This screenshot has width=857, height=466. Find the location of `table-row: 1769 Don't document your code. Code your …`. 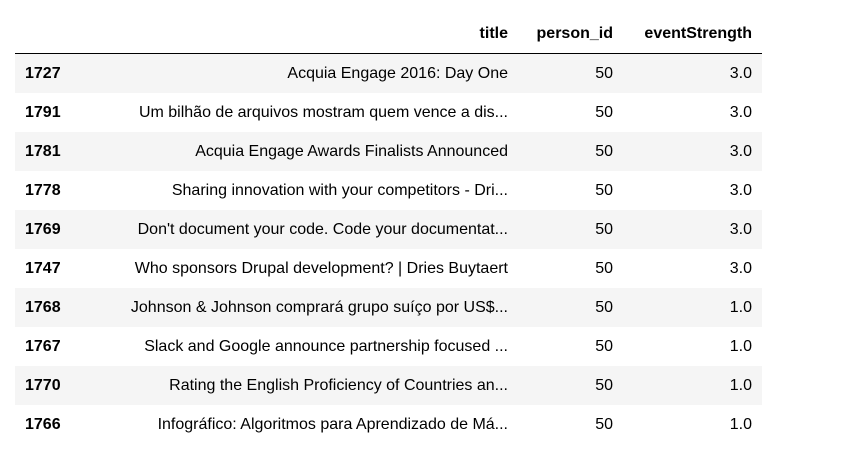

table-row: 1769 Don't document your code. Code your … is located at coordinates (388, 229).